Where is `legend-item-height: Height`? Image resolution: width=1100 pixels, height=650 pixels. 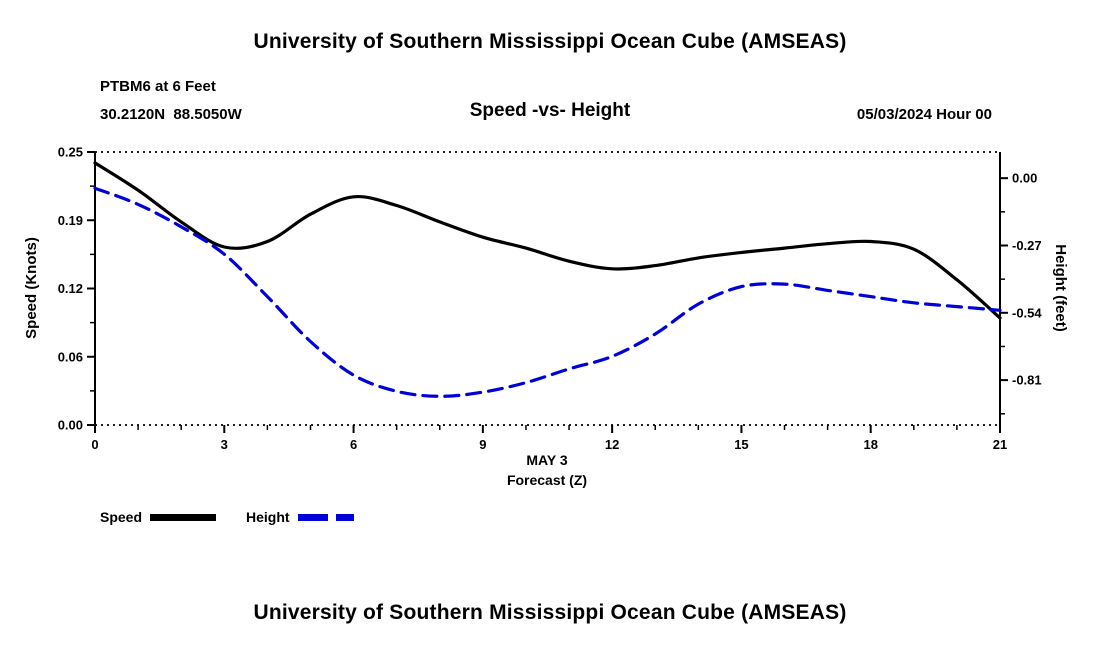
legend-item-height: Height is located at coordinates (300, 517).